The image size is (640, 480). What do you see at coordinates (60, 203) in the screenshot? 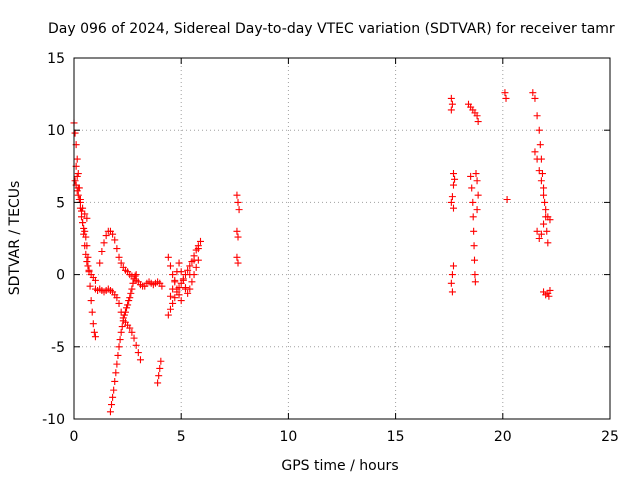
I see `y-tick-label: 5` at bounding box center [60, 203].